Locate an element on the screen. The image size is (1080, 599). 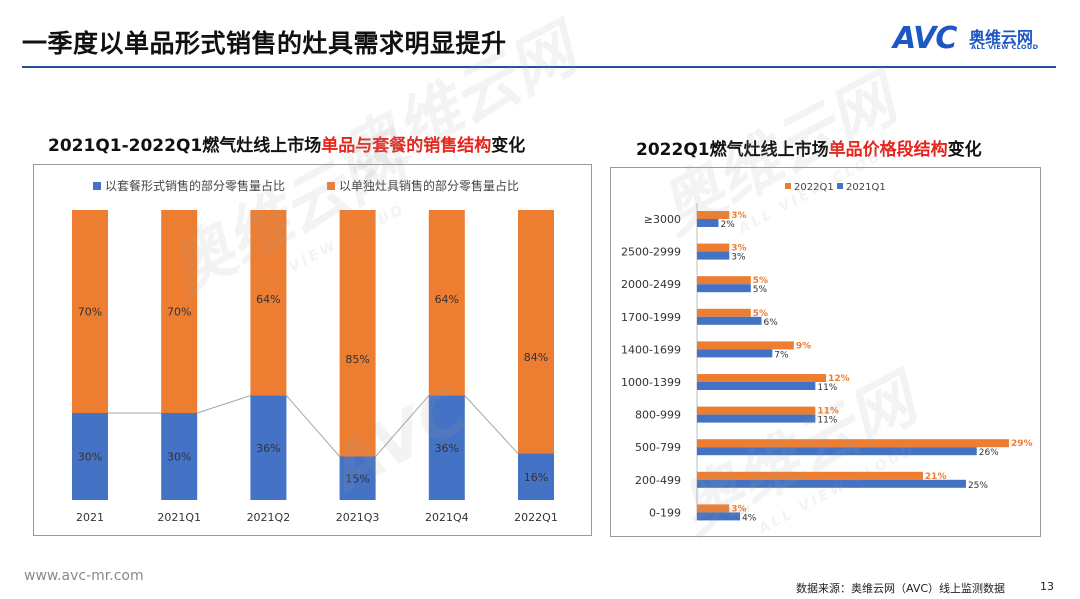
legend-swatch-2022q1 is located at coordinates (788, 186).